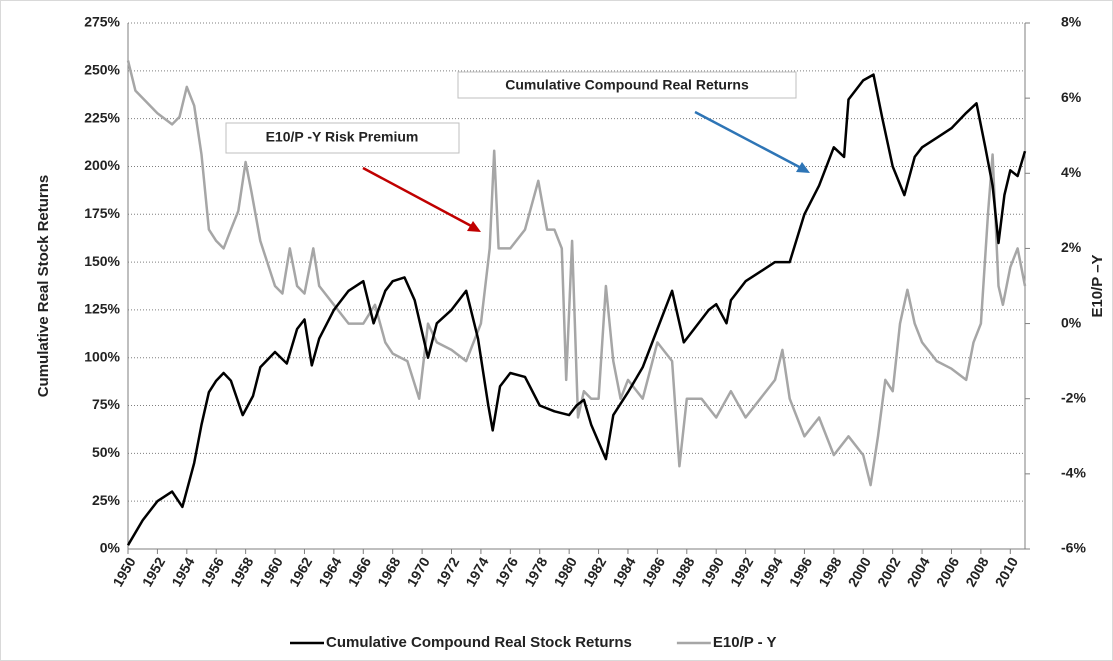 The width and height of the screenshot is (1113, 661). Describe the element at coordinates (102, 309) in the screenshot. I see `y-tick-label: 125%` at that location.